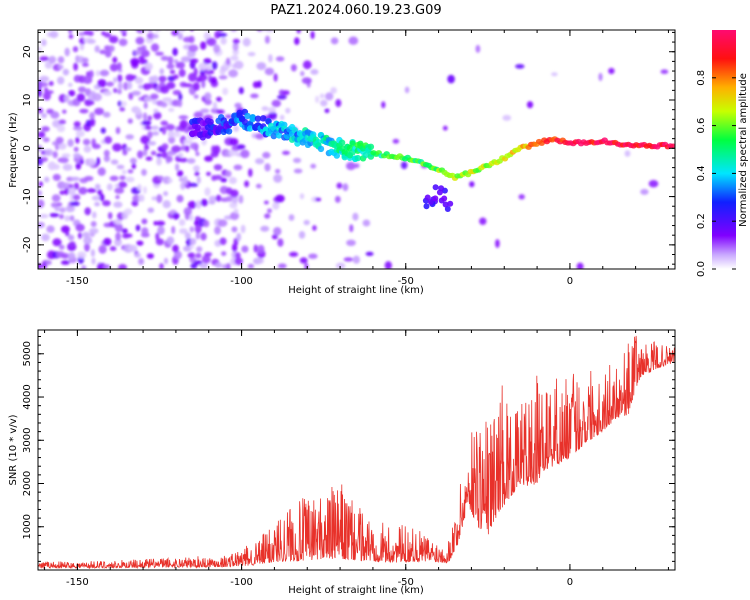  What do you see at coordinates (716, 173) in the screenshot?
I see `colorbar-ticks: 0.0 0.2 0.4 0.6 0.8` at bounding box center [716, 173].